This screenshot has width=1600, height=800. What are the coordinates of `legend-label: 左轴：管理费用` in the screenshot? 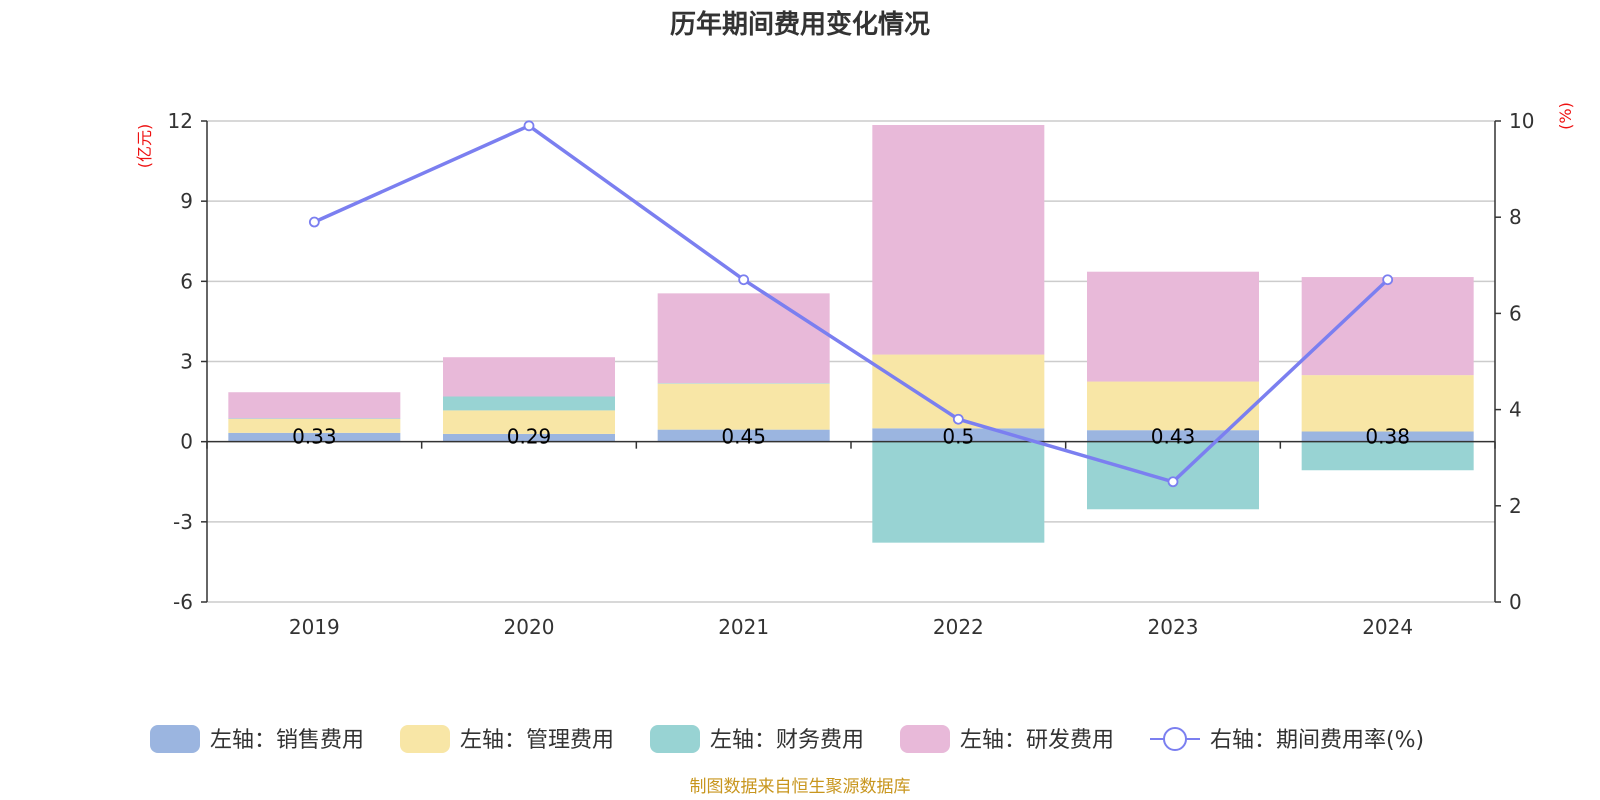 It's located at (537, 740).